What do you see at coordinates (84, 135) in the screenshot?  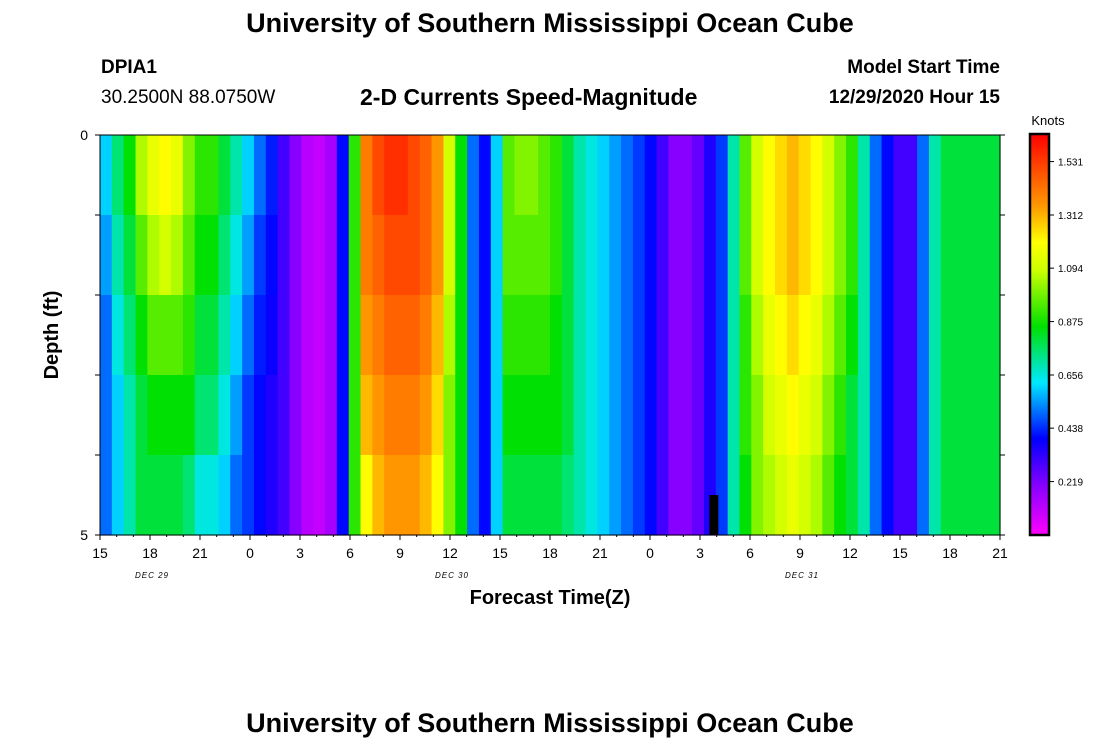 I see `y-tick-label: 0` at bounding box center [84, 135].